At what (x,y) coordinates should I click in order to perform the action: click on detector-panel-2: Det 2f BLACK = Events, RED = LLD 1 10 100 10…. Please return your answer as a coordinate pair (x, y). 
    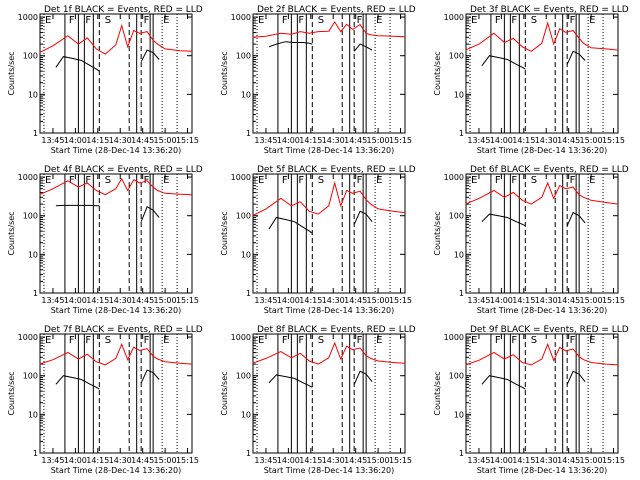
    Looking at the image, I should click on (318, 80).